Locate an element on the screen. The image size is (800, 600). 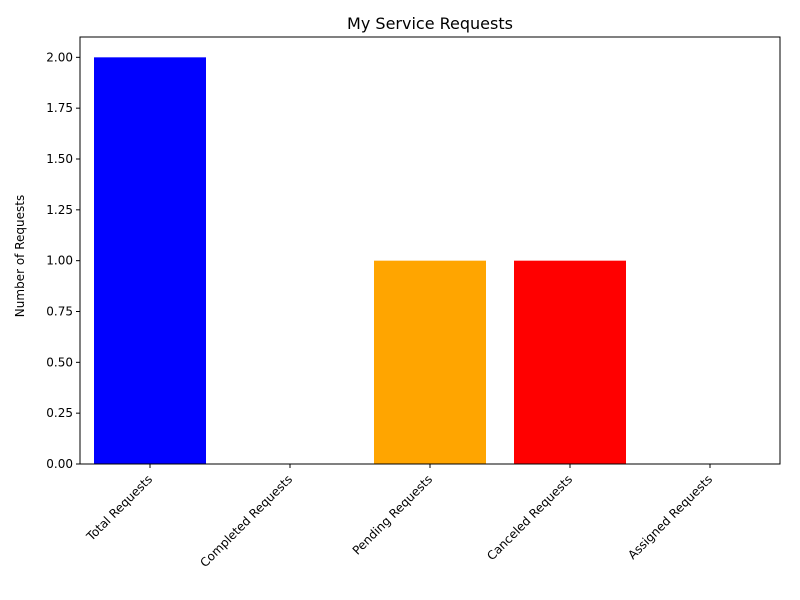
y-axis: 0.00 0.25 0.50 0.75 1.00 1.25 1.50 1.75 2.00 is located at coordinates (63, 260).